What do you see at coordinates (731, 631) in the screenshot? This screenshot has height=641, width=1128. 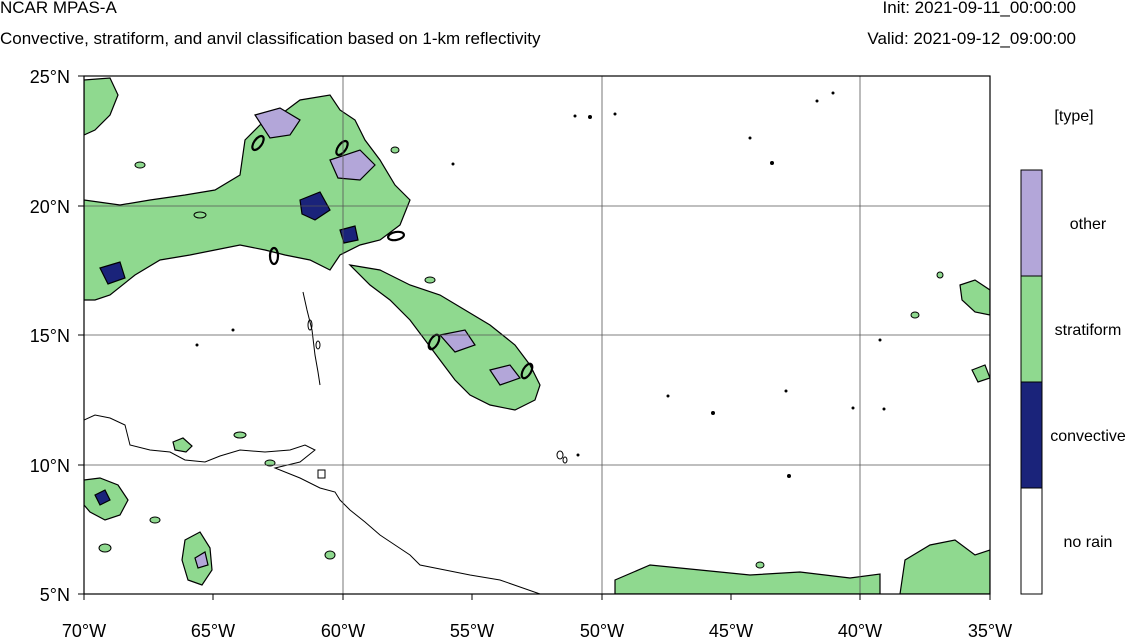 I see `lon-label: 45°W` at bounding box center [731, 631].